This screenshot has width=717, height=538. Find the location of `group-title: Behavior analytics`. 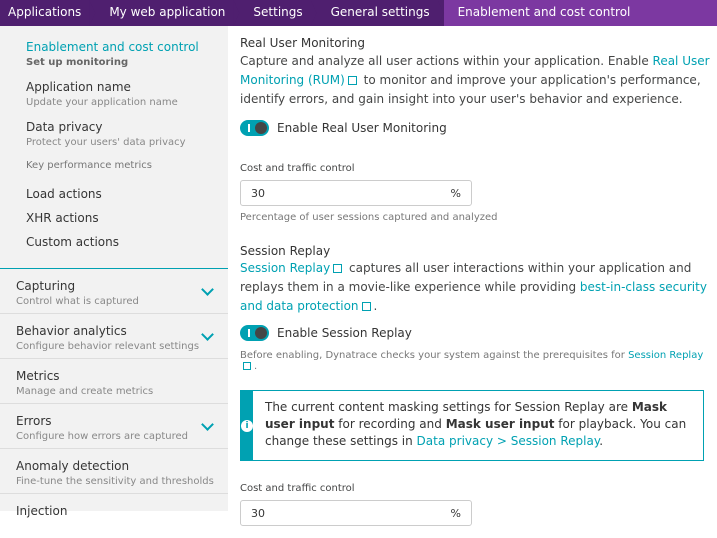

group-title: Behavior analytics is located at coordinates (71, 331).